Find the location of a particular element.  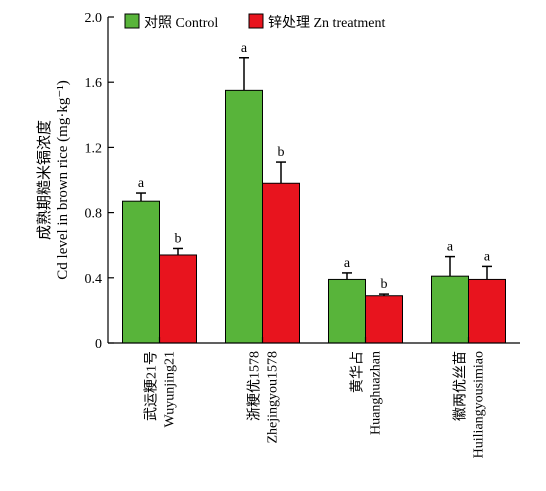

legend-label-control: 对照 Control is located at coordinates (181, 23).